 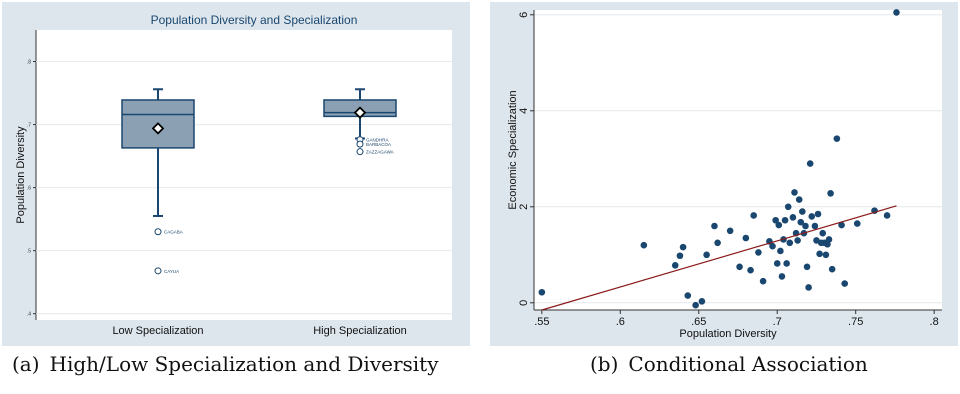 What do you see at coordinates (360, 331) in the screenshot?
I see `x-category-label: High Specialization` at bounding box center [360, 331].